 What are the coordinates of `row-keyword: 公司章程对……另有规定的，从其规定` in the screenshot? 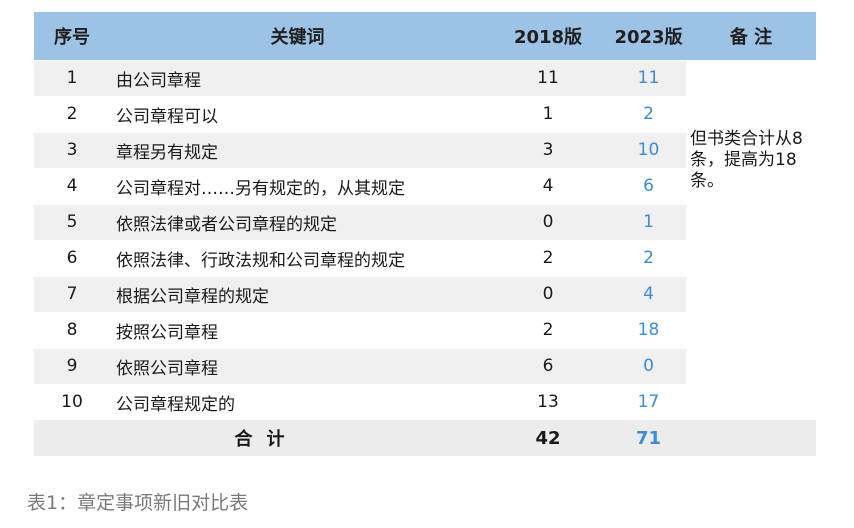 It's located at (297, 185).